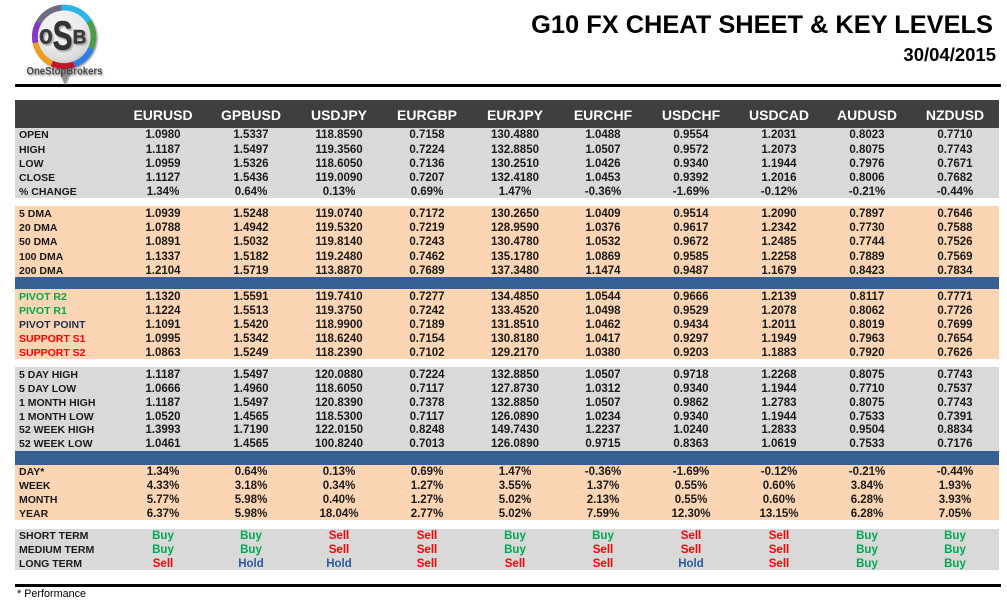 This screenshot has height=604, width=1007. Describe the element at coordinates (46, 34) in the screenshot. I see `svg-text: o` at that location.